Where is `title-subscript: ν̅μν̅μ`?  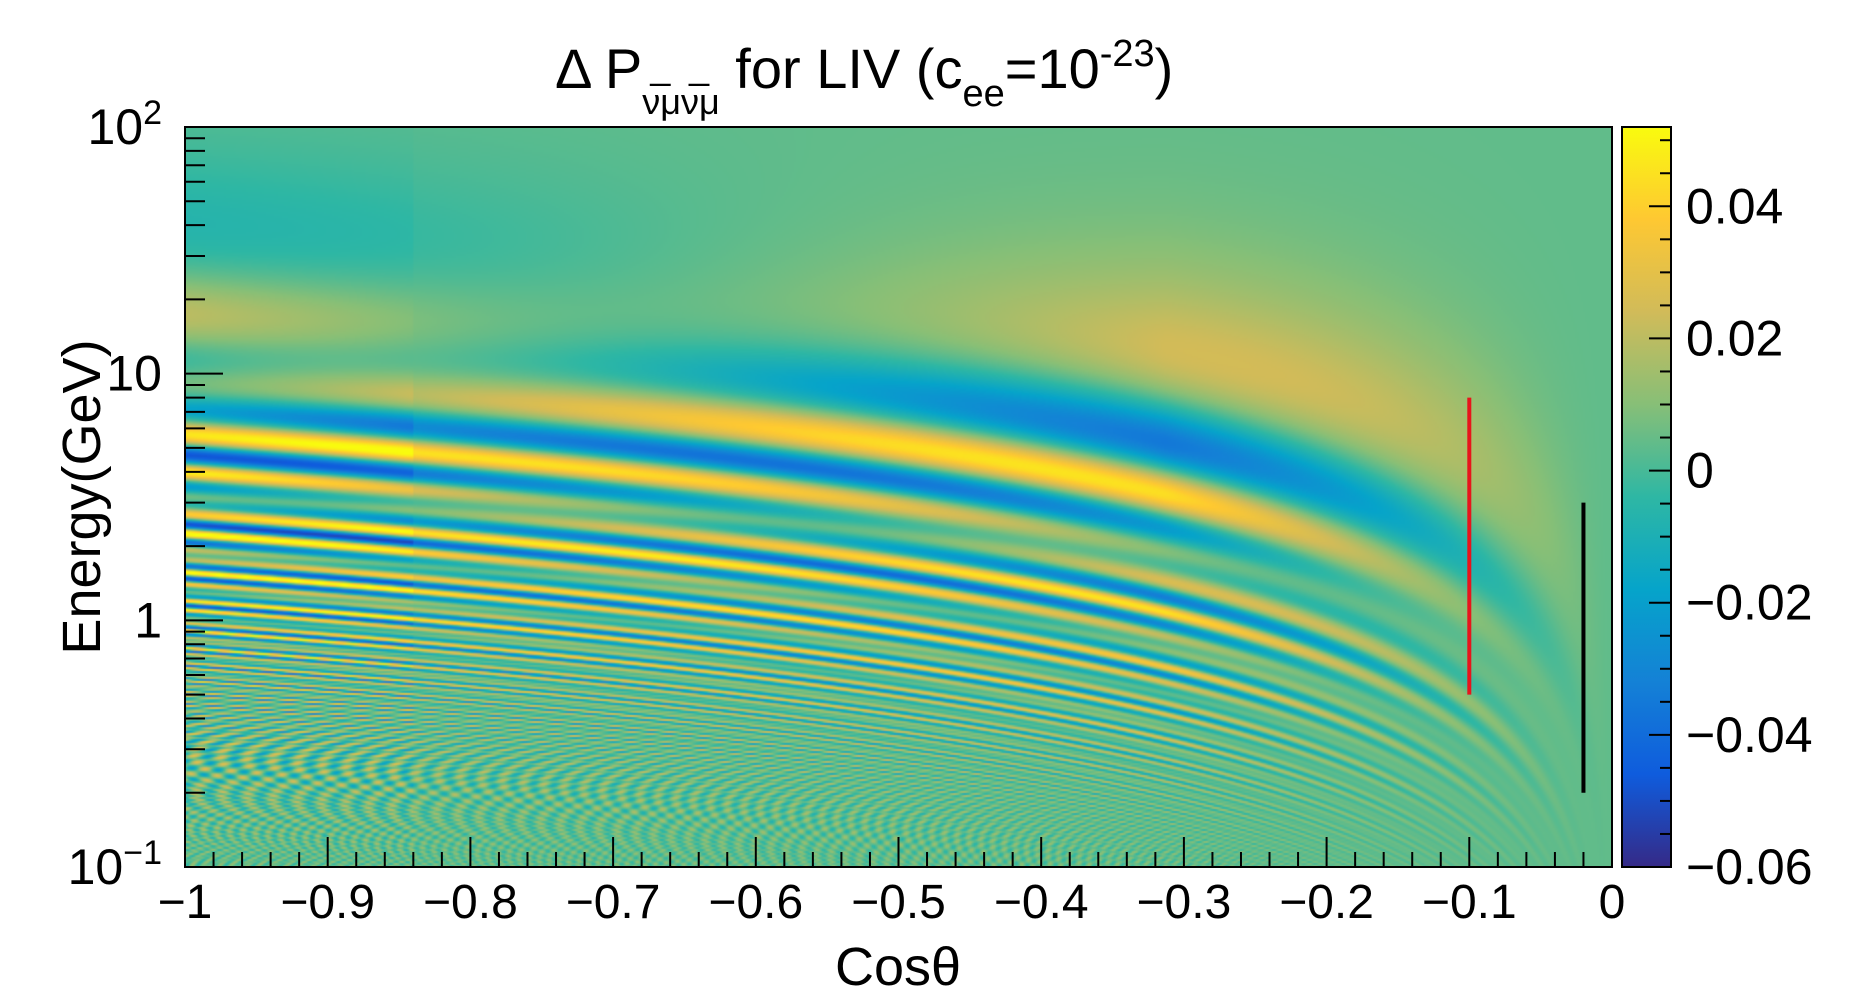 title-subscript: ν̅μν̅μ is located at coordinates (680, 101).